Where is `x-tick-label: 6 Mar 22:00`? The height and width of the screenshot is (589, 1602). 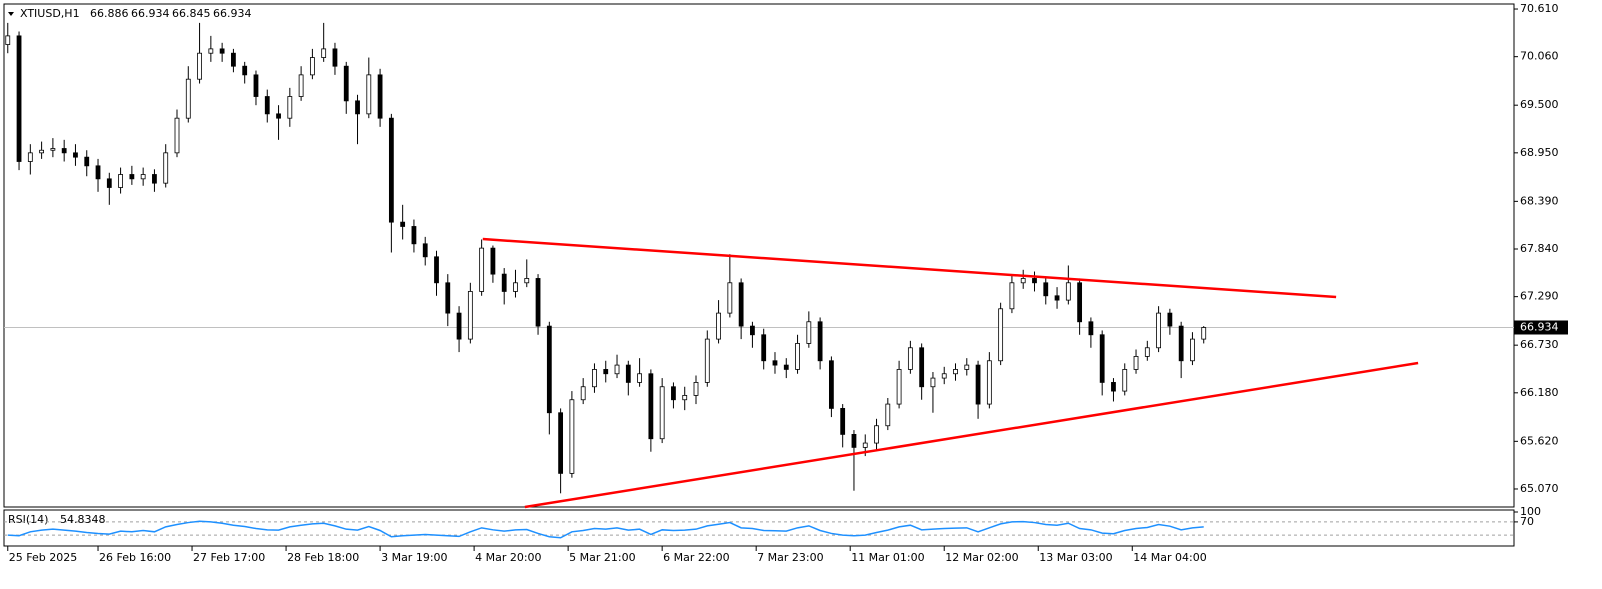 x-tick-label: 6 Mar 22:00 is located at coordinates (696, 557).